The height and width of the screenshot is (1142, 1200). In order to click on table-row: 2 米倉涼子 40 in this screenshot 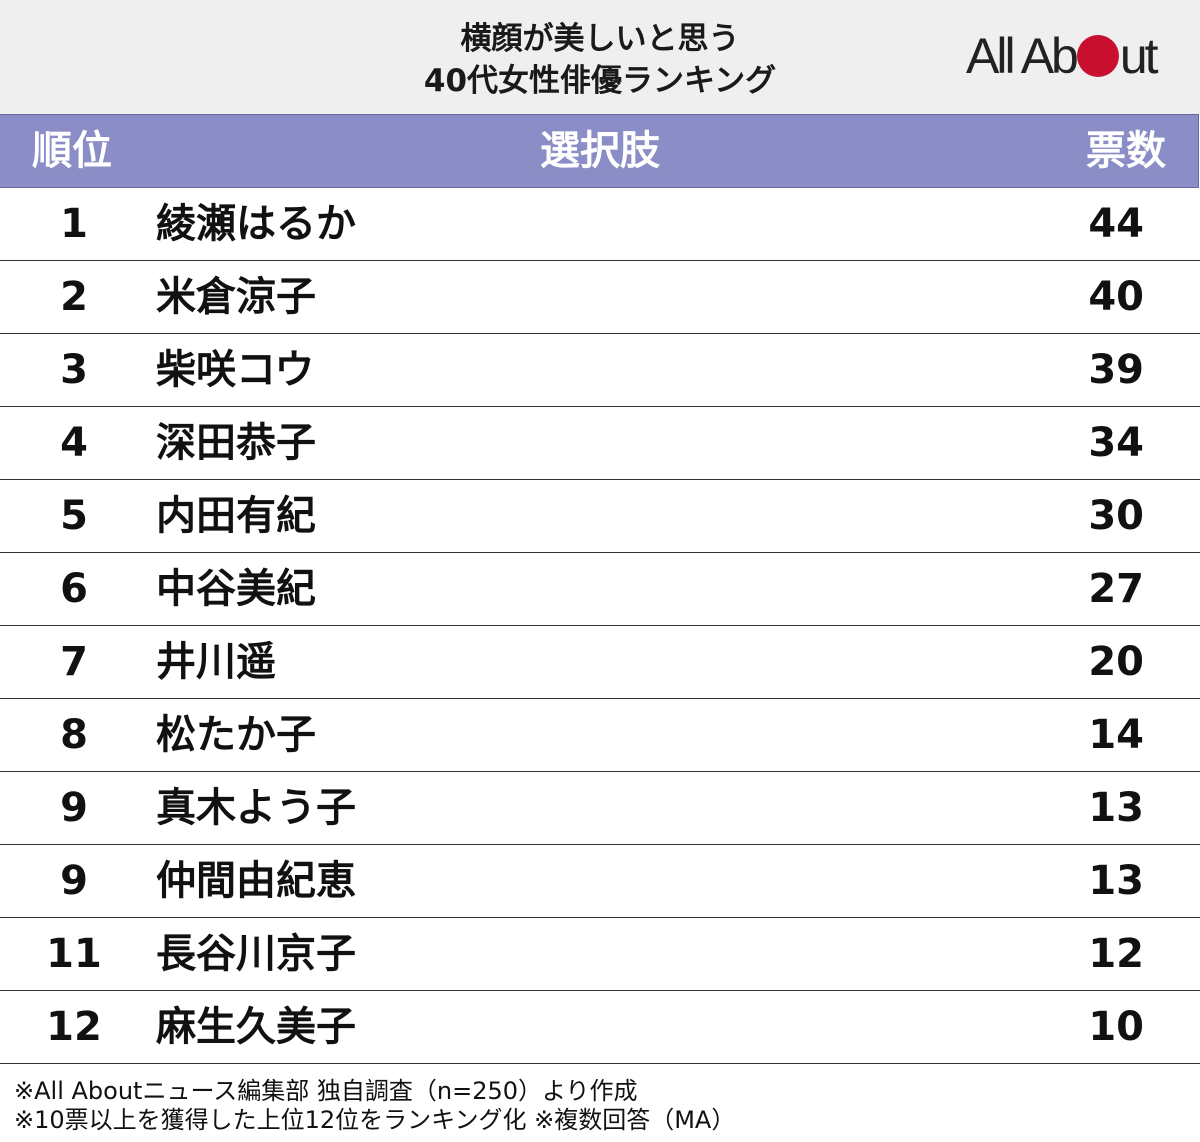, I will do `click(600, 297)`.